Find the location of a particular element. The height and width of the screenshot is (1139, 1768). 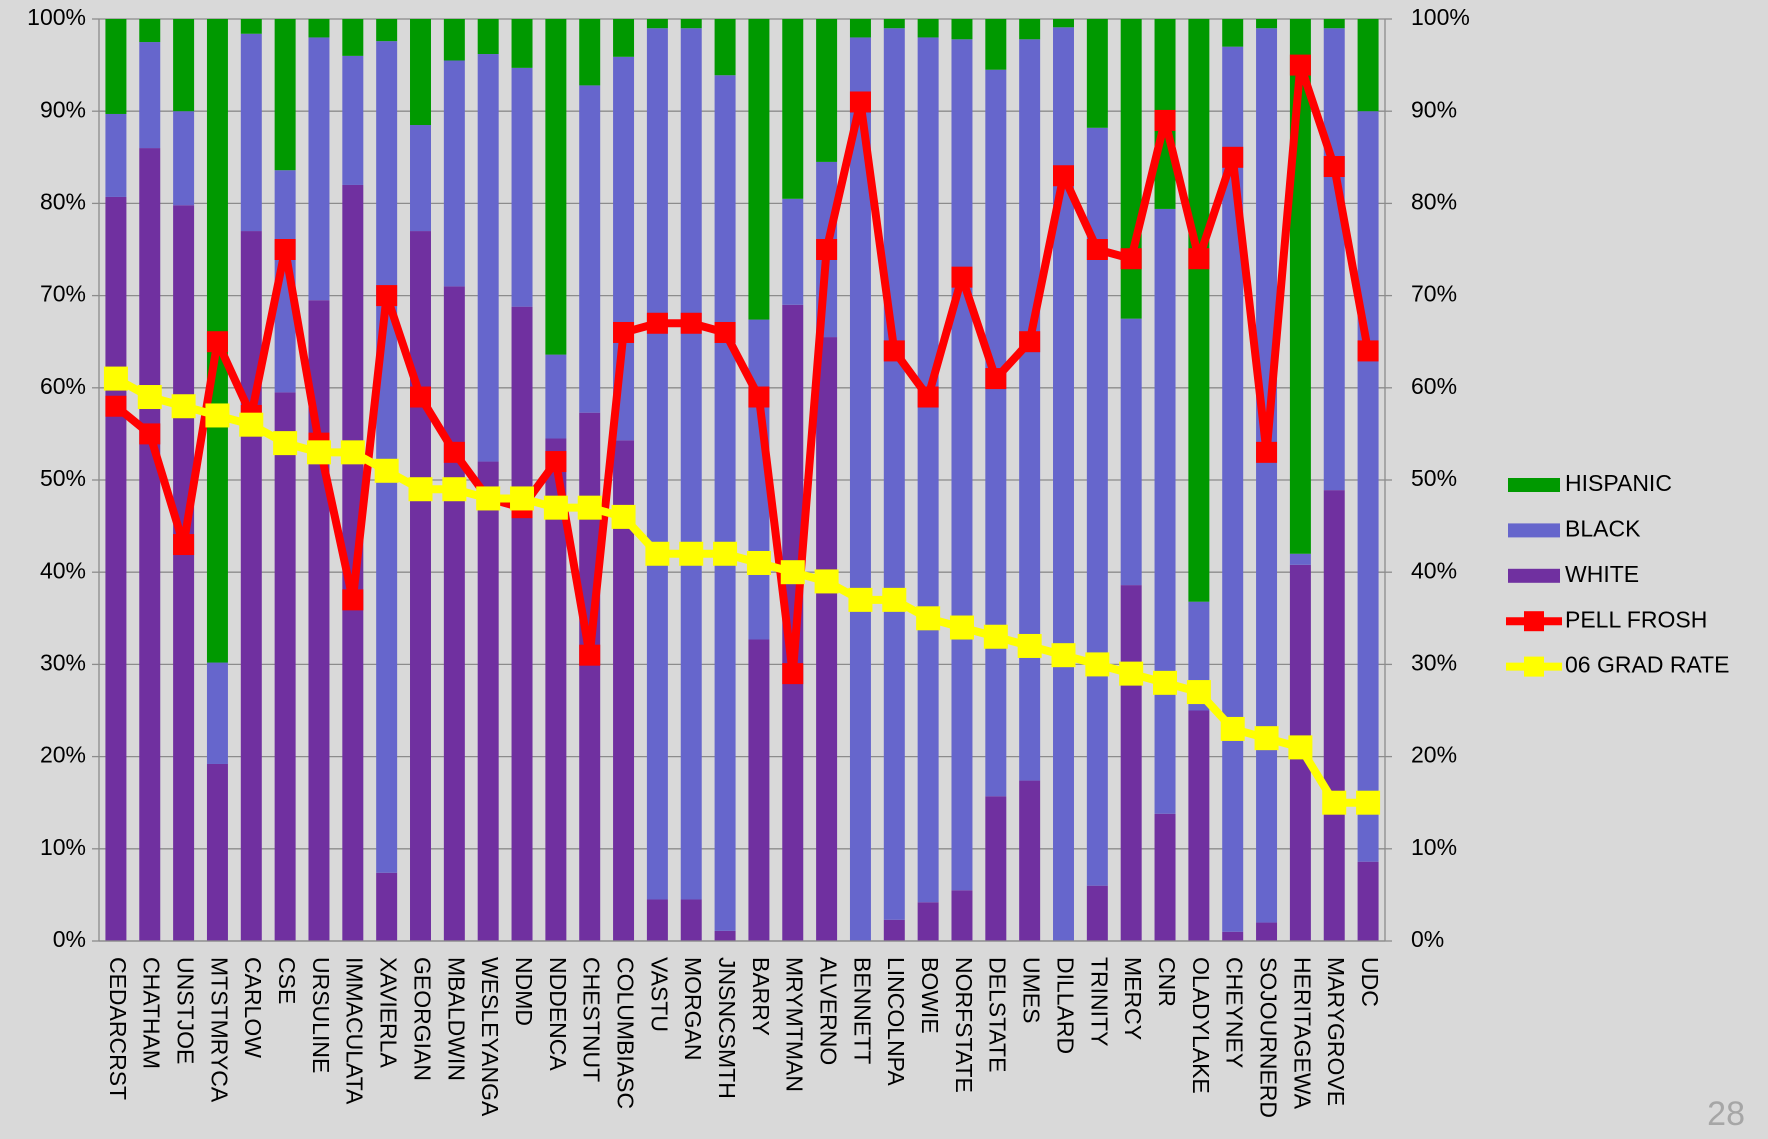

x-tick-label: MORGAN is located at coordinates (693, 1009).